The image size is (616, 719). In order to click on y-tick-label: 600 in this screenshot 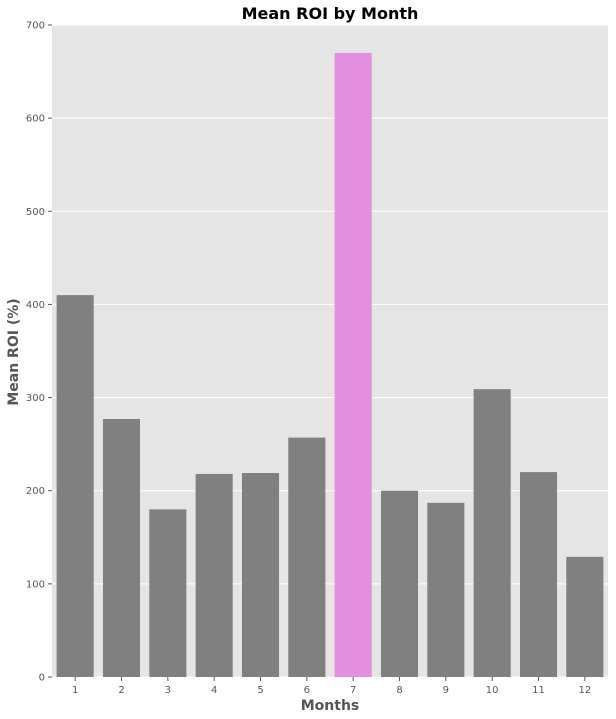, I will do `click(35, 119)`.